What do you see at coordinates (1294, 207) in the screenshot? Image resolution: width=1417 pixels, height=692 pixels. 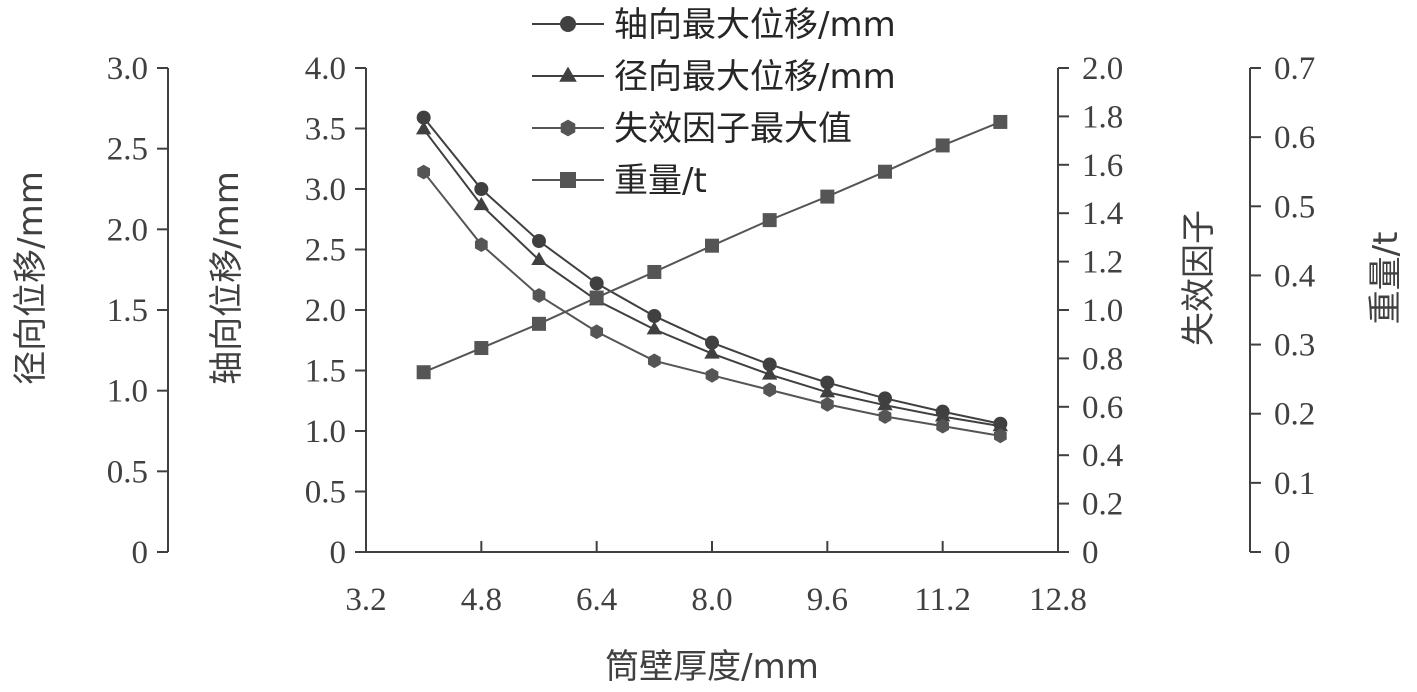 I see `weight-tick-label: 0.5` at bounding box center [1294, 207].